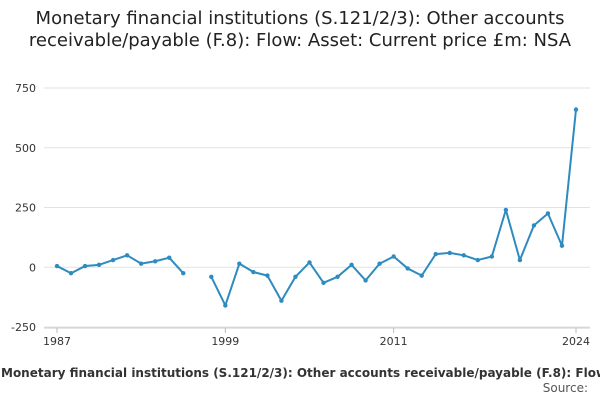  What do you see at coordinates (576, 341) in the screenshot?
I see `x-tick-label: 2024` at bounding box center [576, 341].